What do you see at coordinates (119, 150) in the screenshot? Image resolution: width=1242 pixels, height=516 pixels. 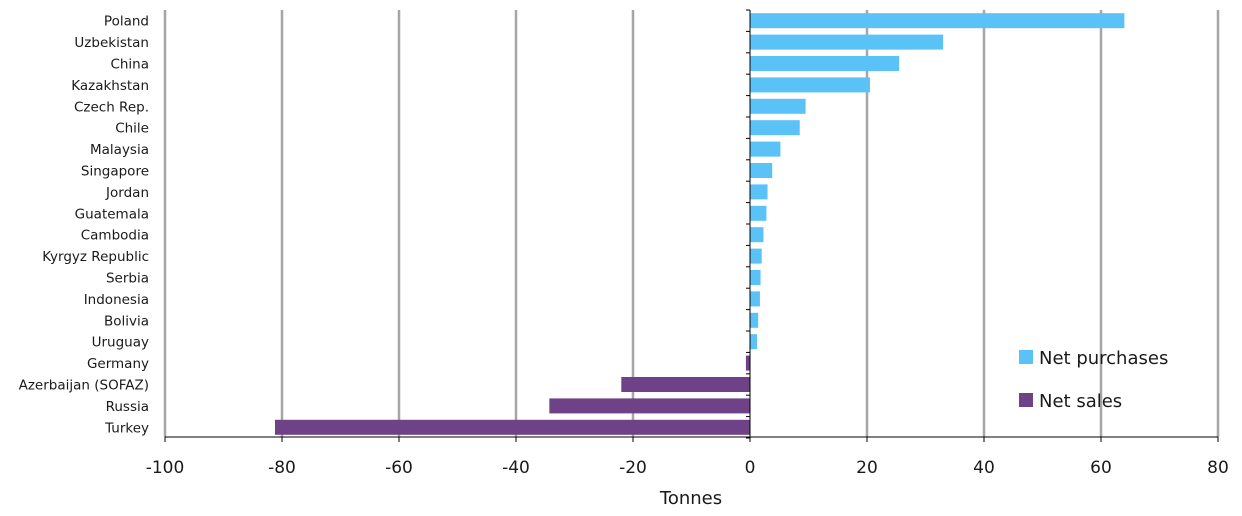 I see `category-label-malaysia: Malaysia` at bounding box center [119, 150].